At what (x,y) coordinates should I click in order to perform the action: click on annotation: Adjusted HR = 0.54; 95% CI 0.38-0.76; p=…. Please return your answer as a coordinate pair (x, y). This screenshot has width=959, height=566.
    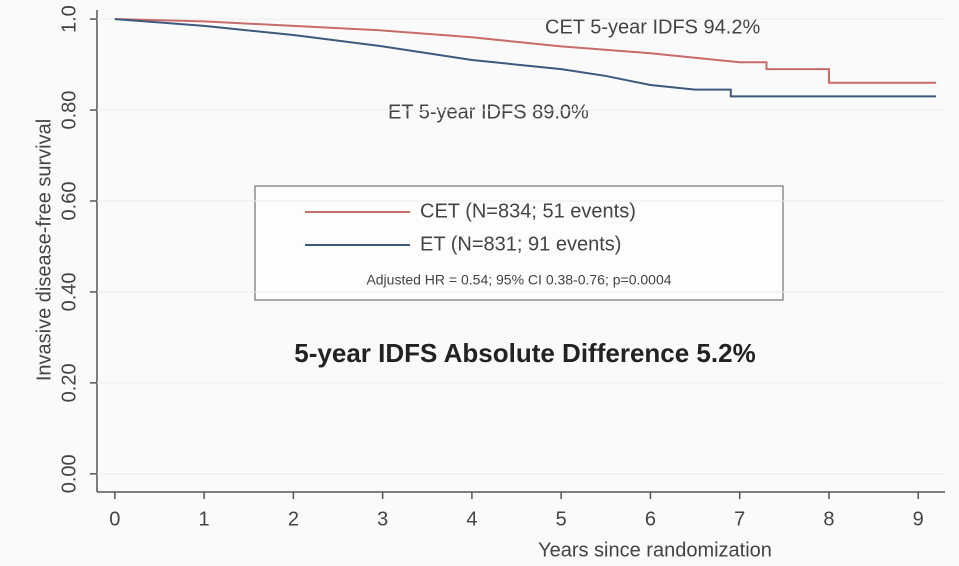
    Looking at the image, I should click on (518, 280).